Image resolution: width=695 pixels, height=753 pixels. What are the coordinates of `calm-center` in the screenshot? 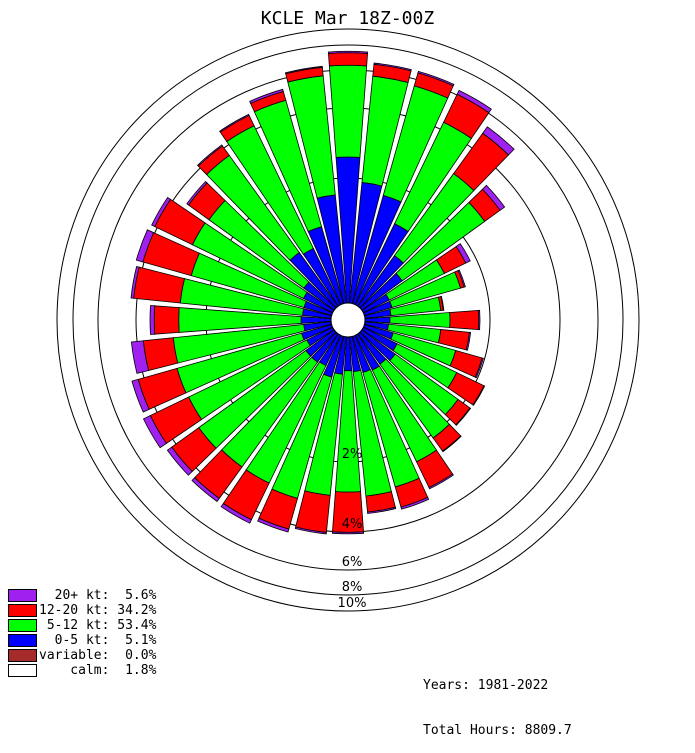 It's located at (348, 320).